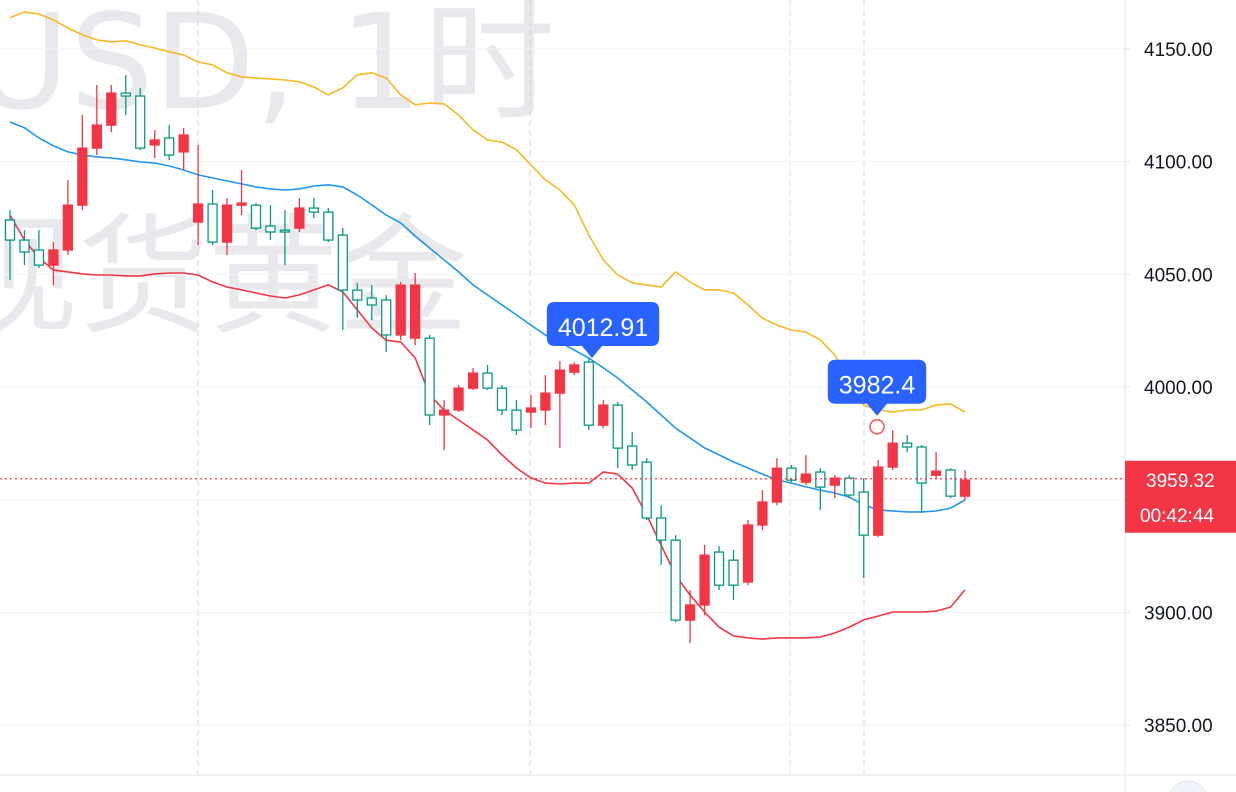  Describe the element at coordinates (1177, 516) in the screenshot. I see `countdown-label: 00:42:44` at that location.